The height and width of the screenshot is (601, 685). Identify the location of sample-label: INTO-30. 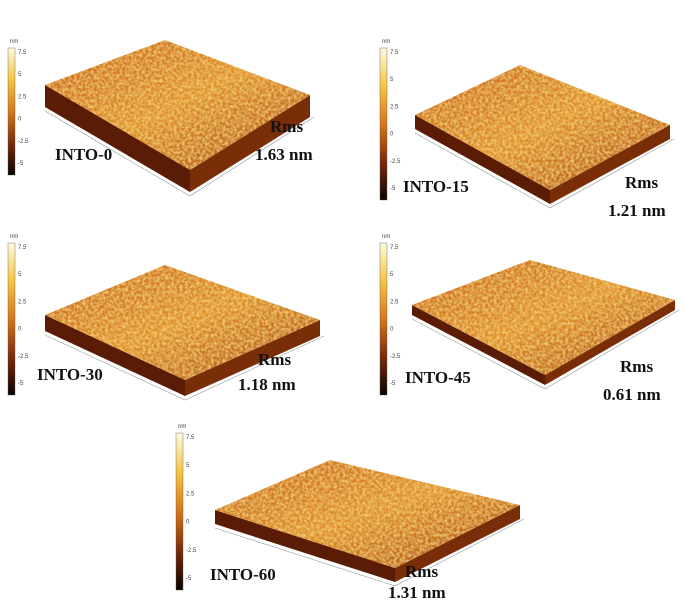
(70, 374).